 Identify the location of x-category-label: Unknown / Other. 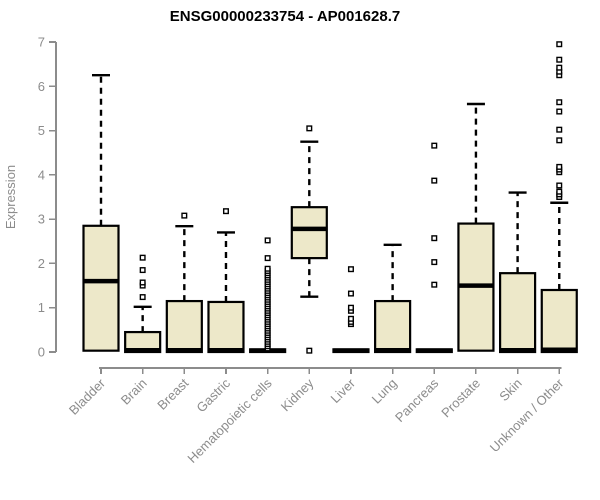
(527, 415).